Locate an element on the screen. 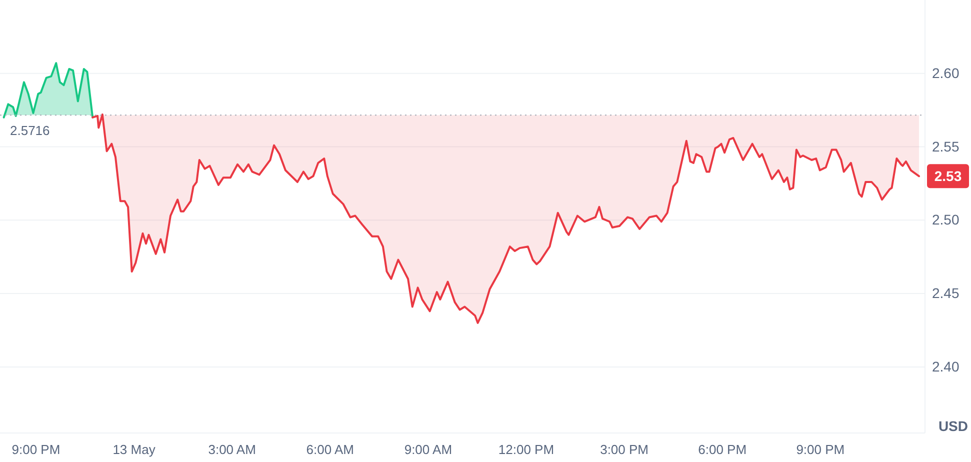  y-tick-label: 2.55 is located at coordinates (946, 146).